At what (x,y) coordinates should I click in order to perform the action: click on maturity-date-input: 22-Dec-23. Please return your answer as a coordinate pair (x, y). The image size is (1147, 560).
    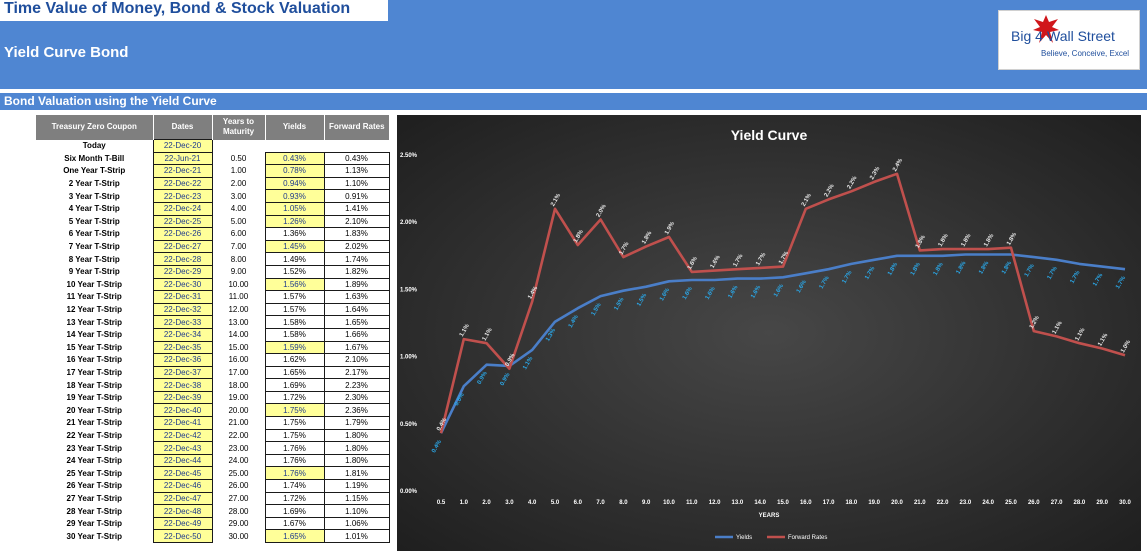
    Looking at the image, I should click on (182, 196).